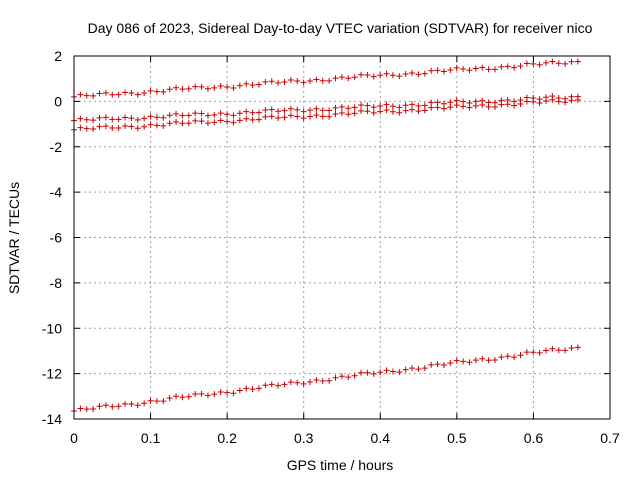  I want to click on x-tick-label: 0.2, so click(227, 438).